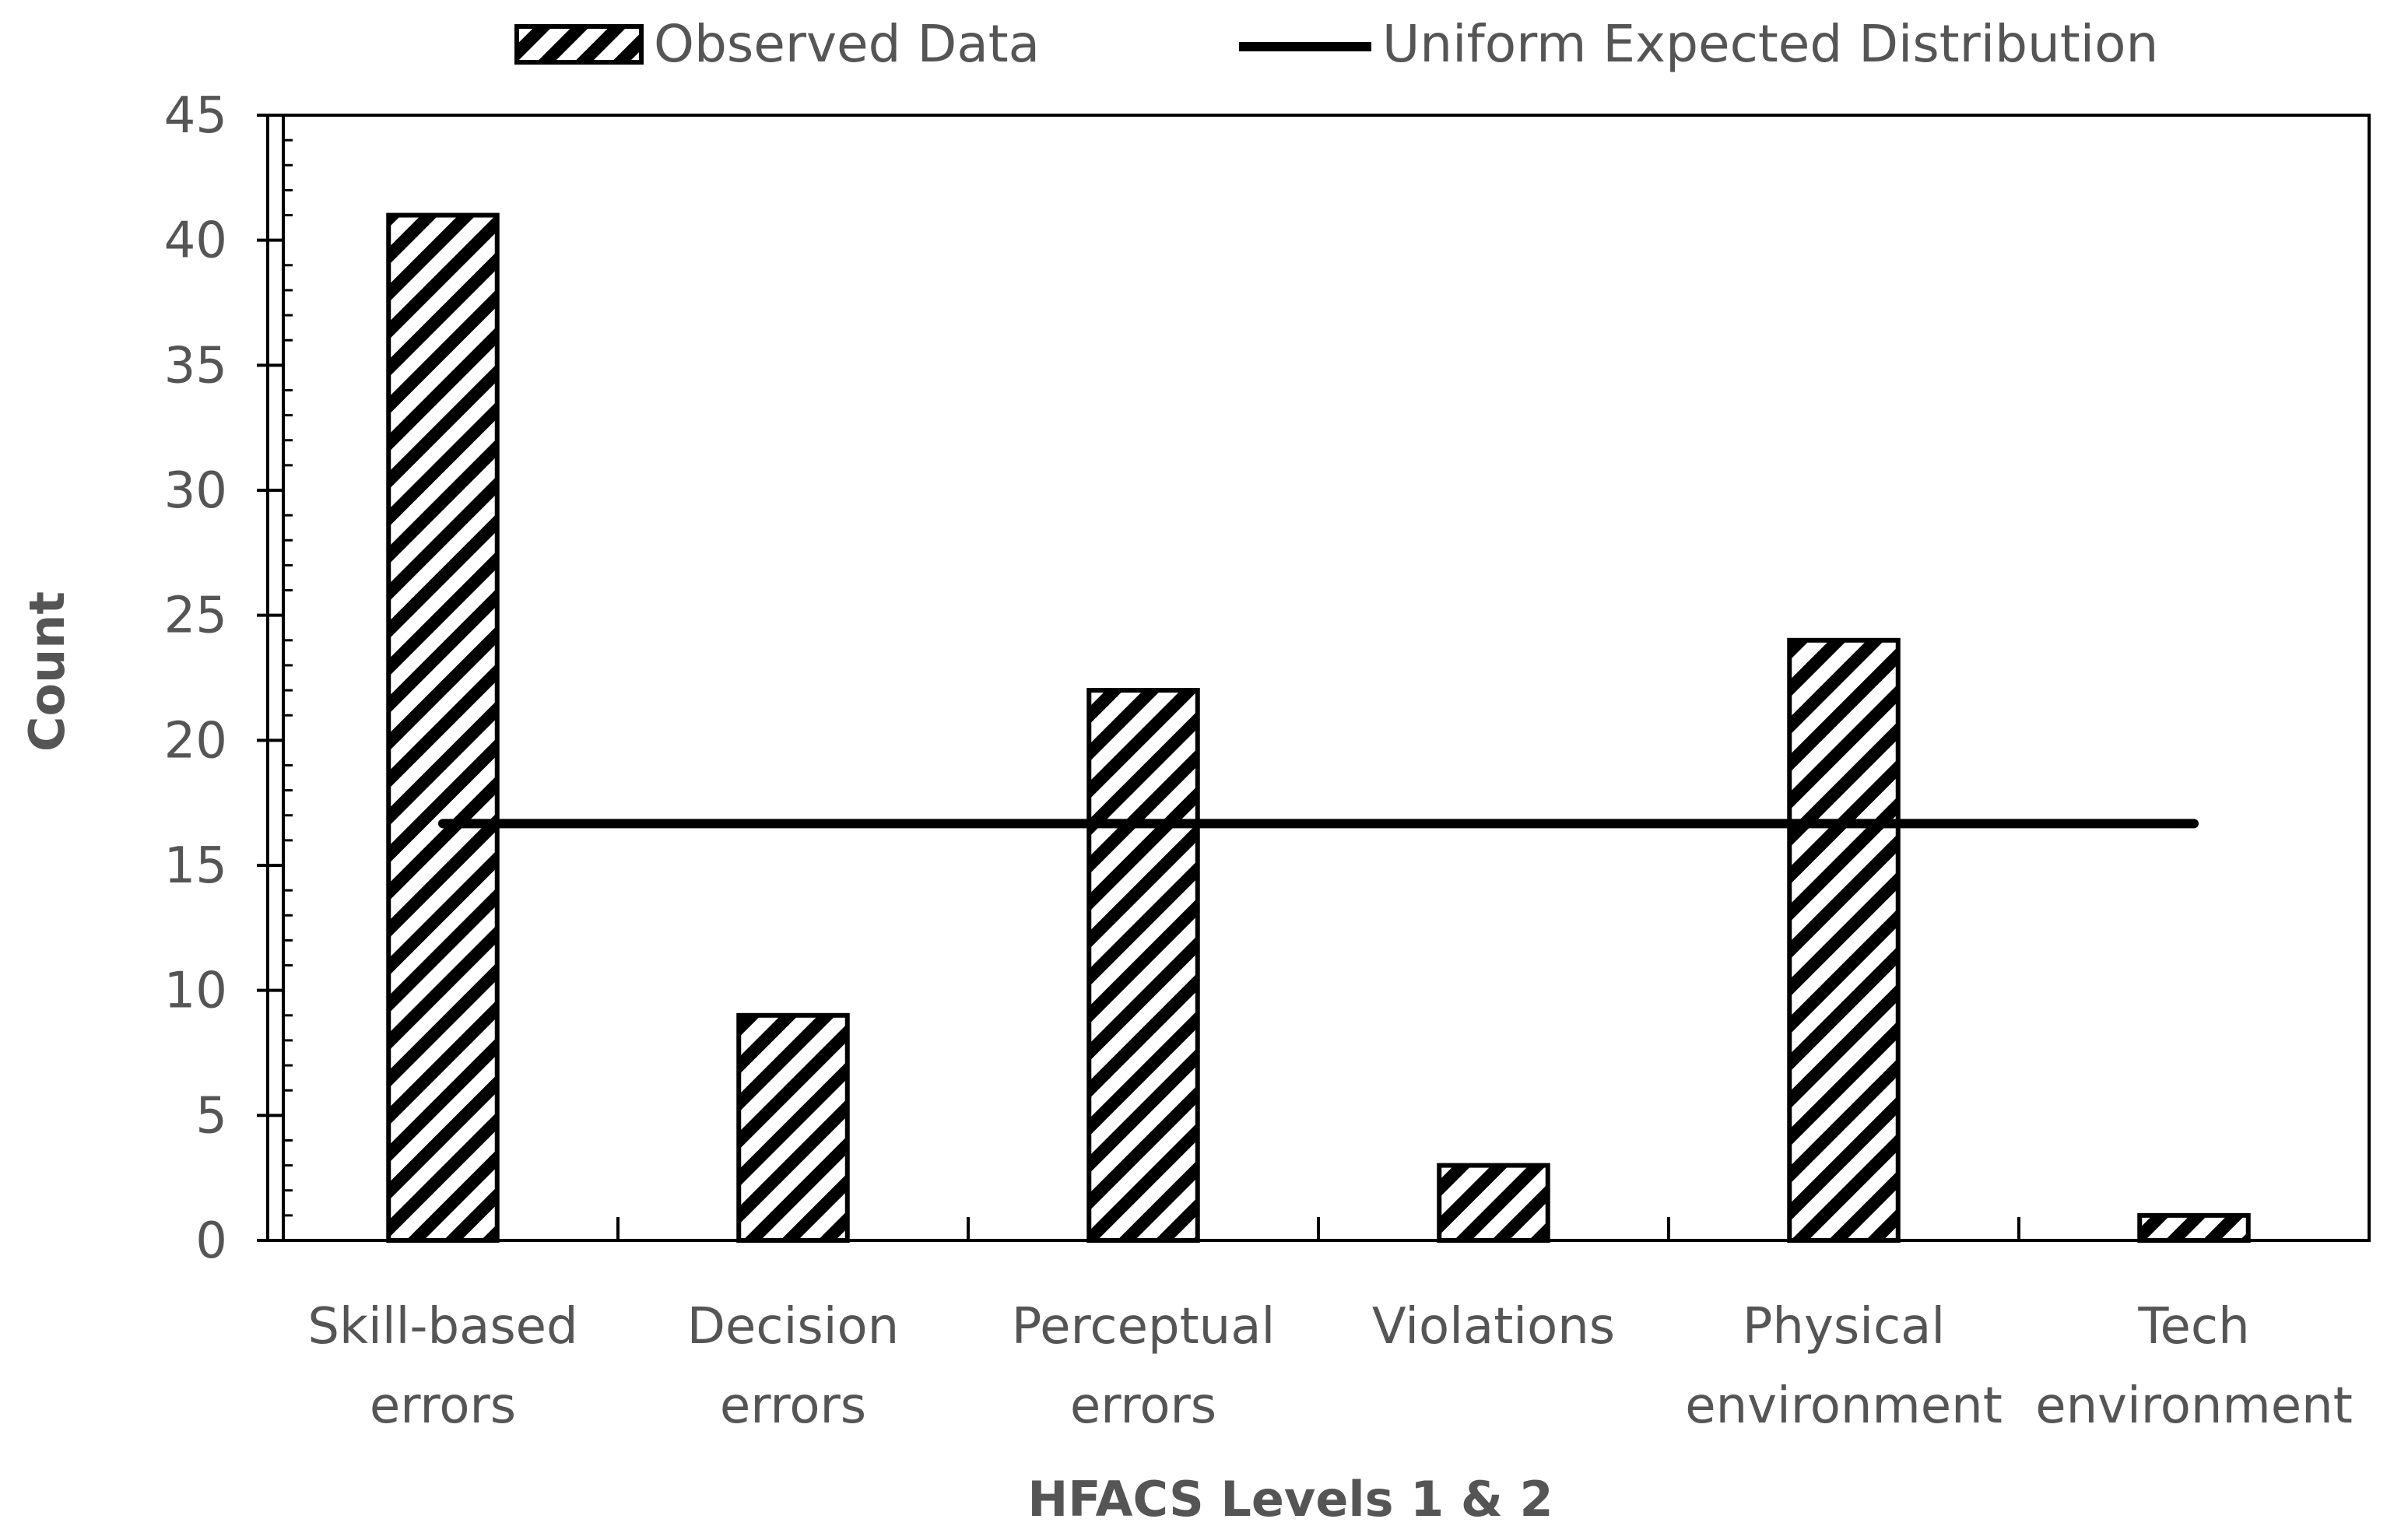 The width and height of the screenshot is (2401, 1540). What do you see at coordinates (2194, 1366) in the screenshot?
I see `x-tick-label: Tech environment` at bounding box center [2194, 1366].